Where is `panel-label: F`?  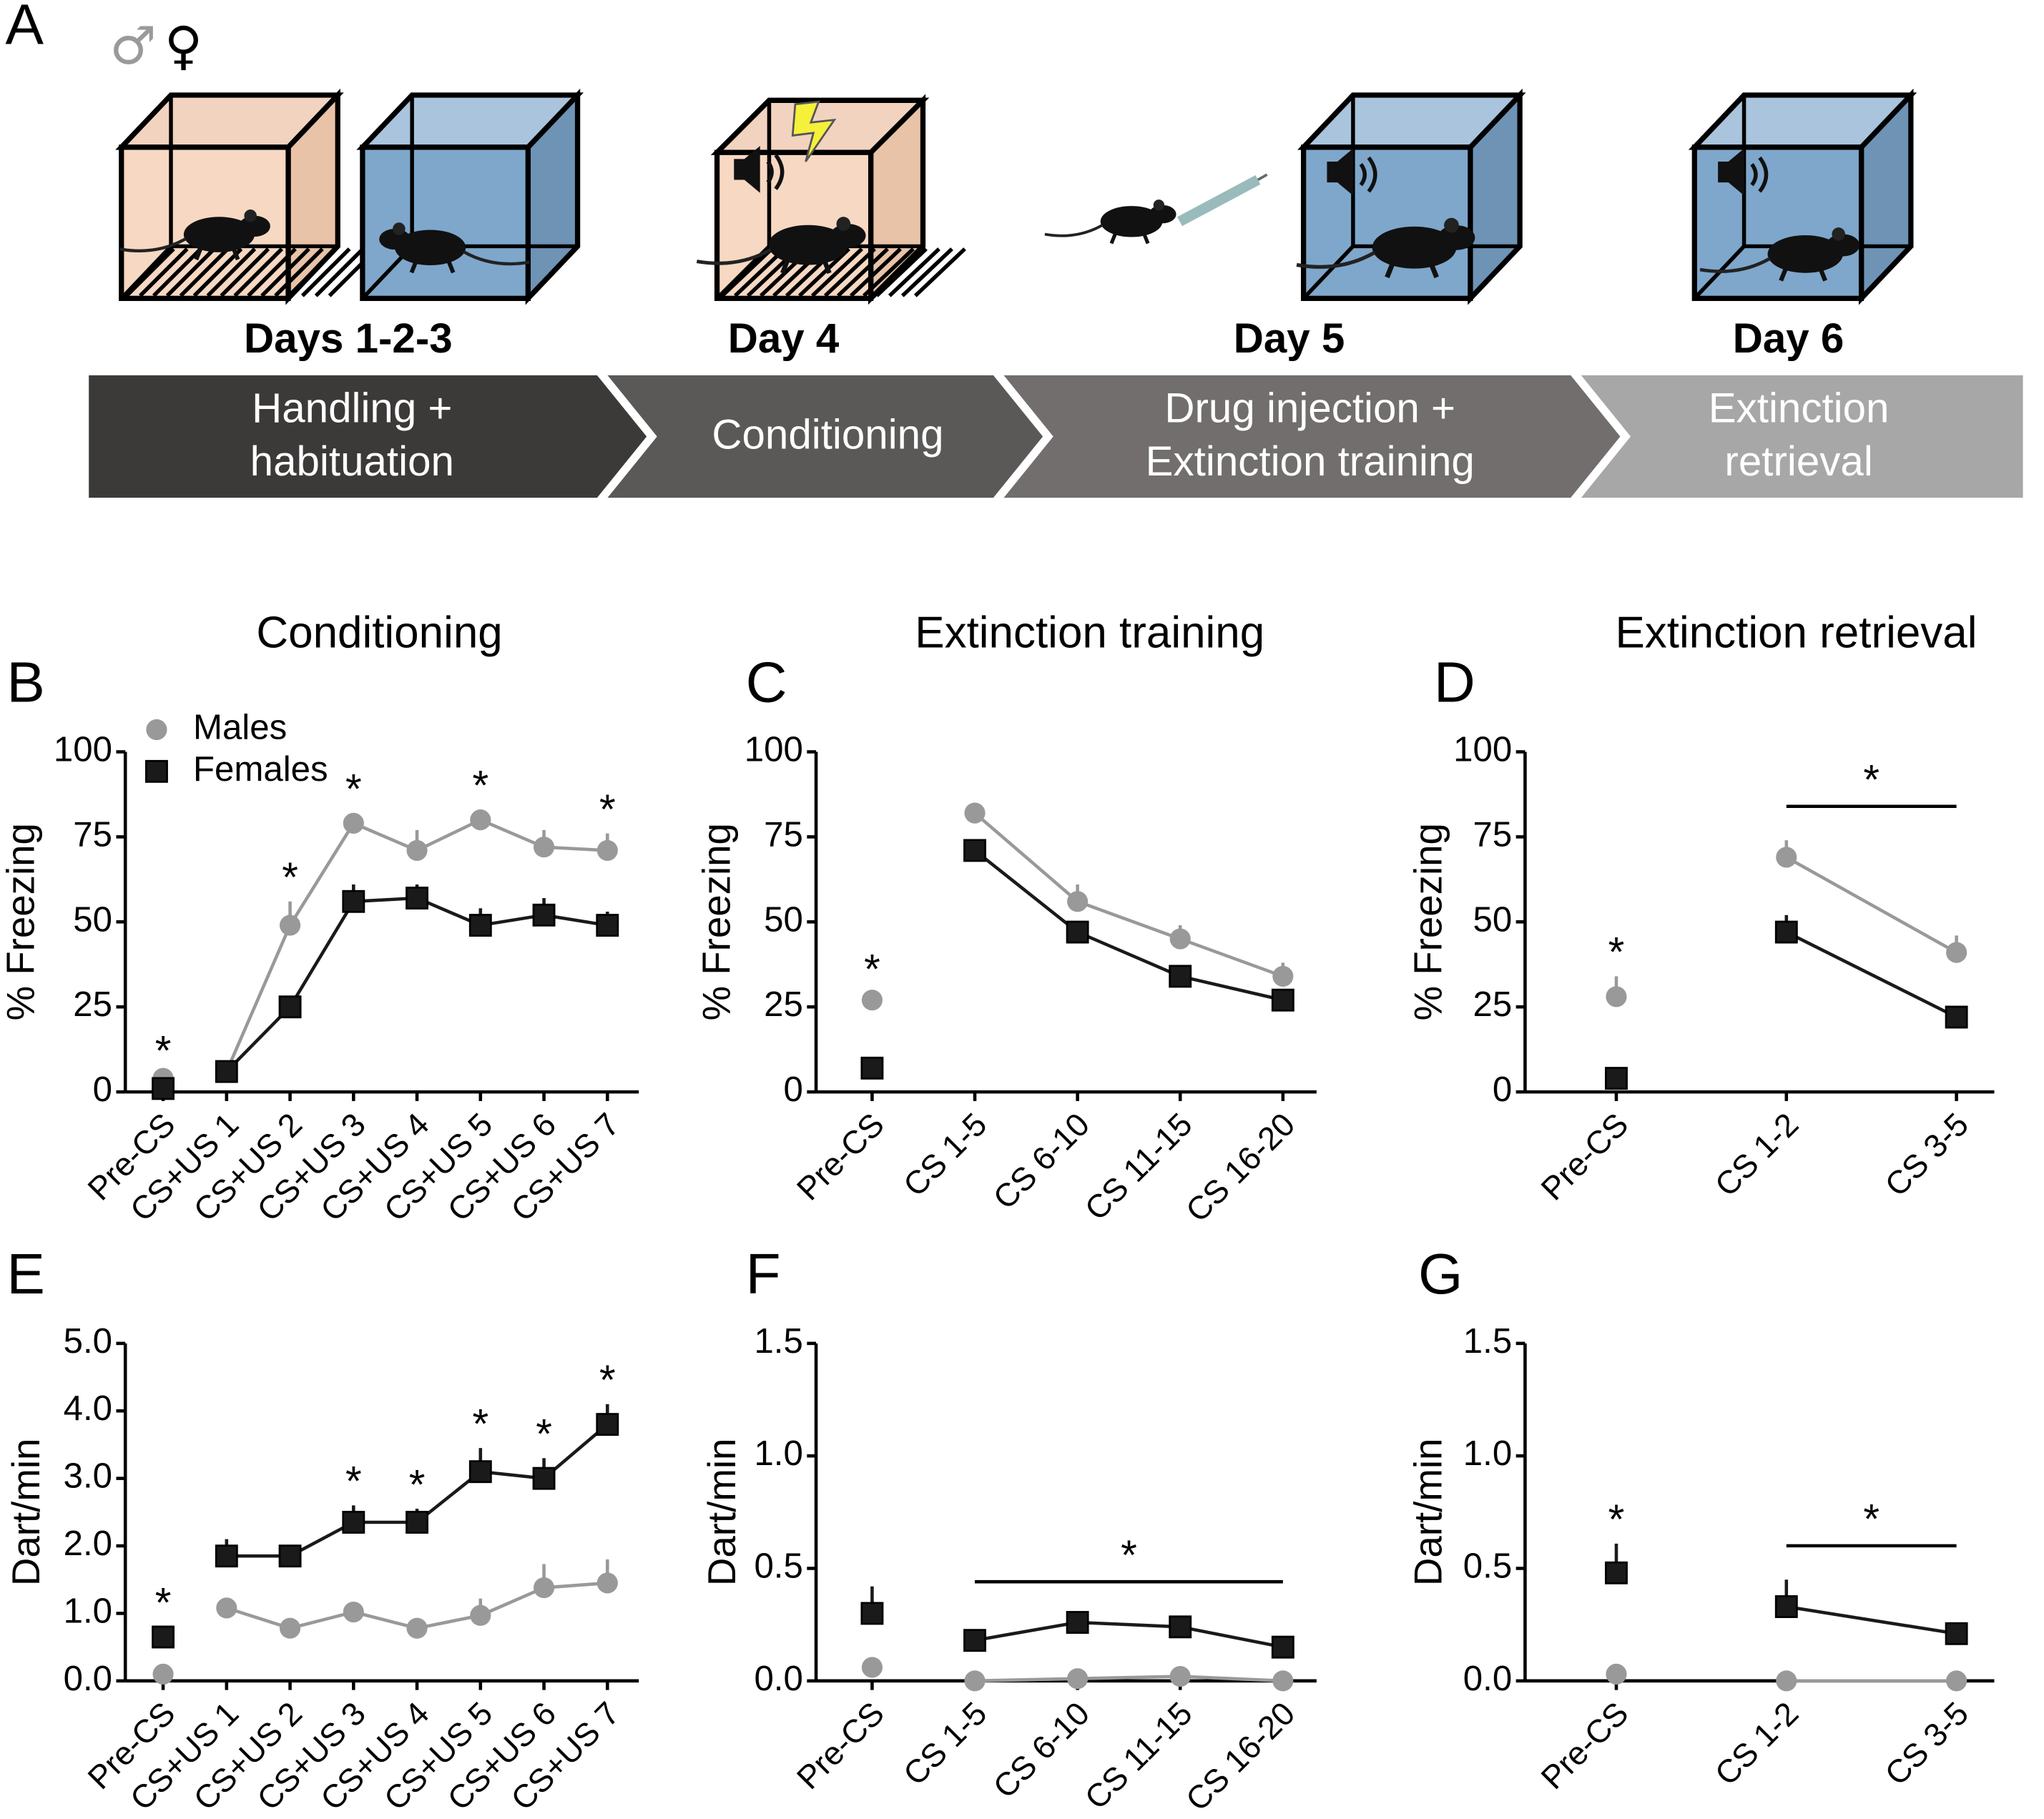 panel-label: F is located at coordinates (763, 1274).